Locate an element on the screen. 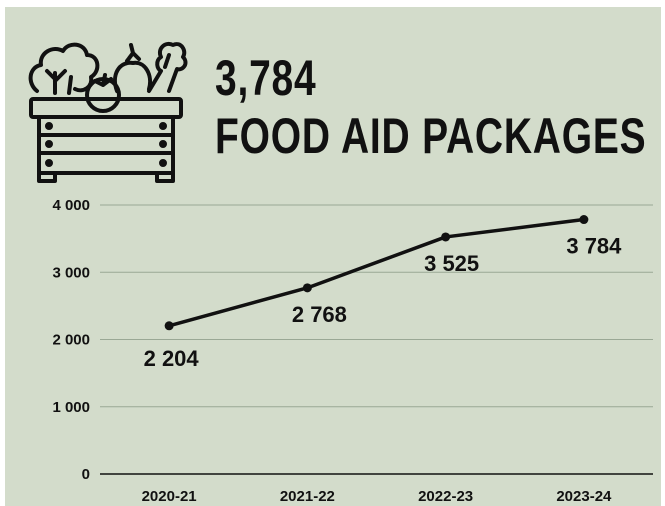 This screenshot has height=506, width=665. data-label: 2 768 is located at coordinates (319, 314).